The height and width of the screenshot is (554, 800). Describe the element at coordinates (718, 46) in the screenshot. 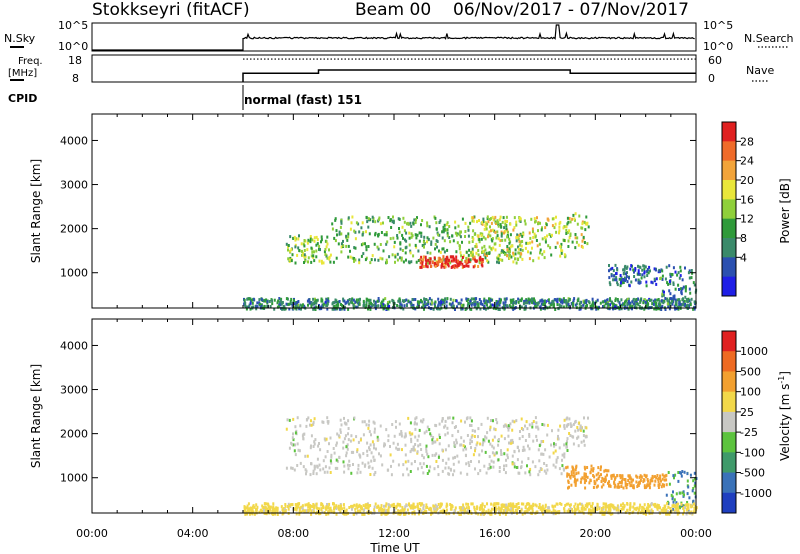

I see `noise-tick-low-right: 10^0` at that location.